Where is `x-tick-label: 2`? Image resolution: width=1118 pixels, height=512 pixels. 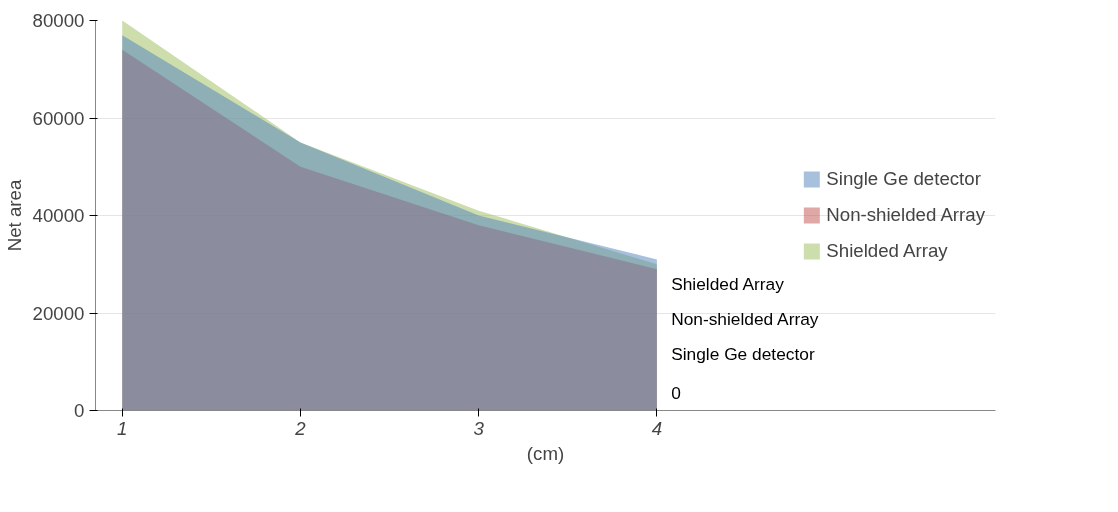
x-tick-label: 2 is located at coordinates (300, 428).